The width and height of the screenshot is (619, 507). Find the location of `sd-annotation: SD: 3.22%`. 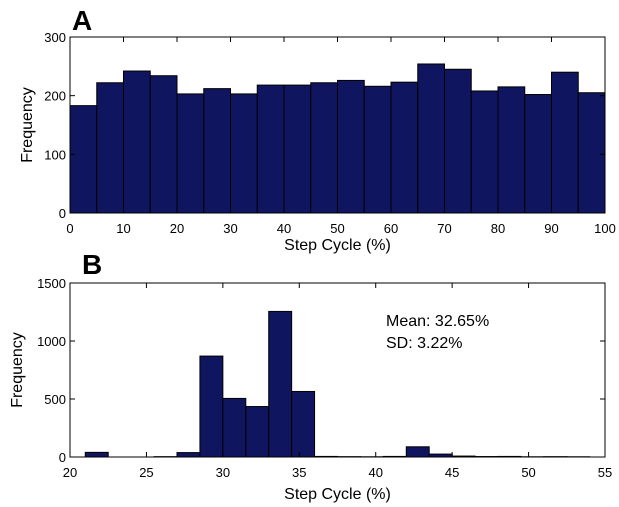

sd-annotation: SD: 3.22% is located at coordinates (424, 343).